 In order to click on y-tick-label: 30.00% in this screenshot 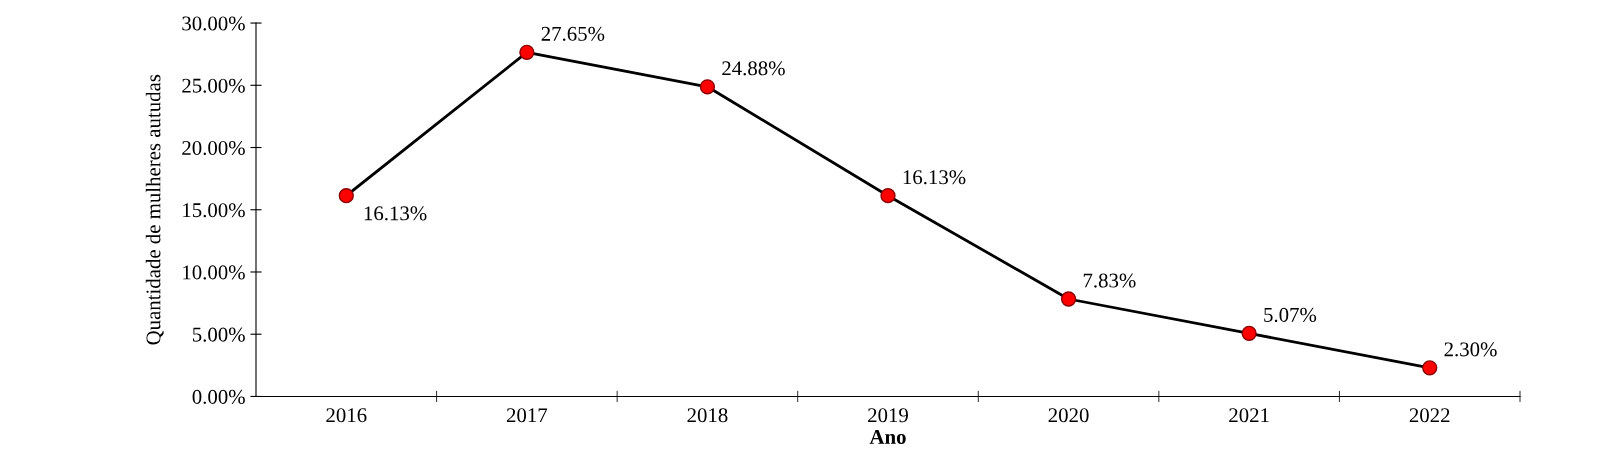, I will do `click(213, 23)`.